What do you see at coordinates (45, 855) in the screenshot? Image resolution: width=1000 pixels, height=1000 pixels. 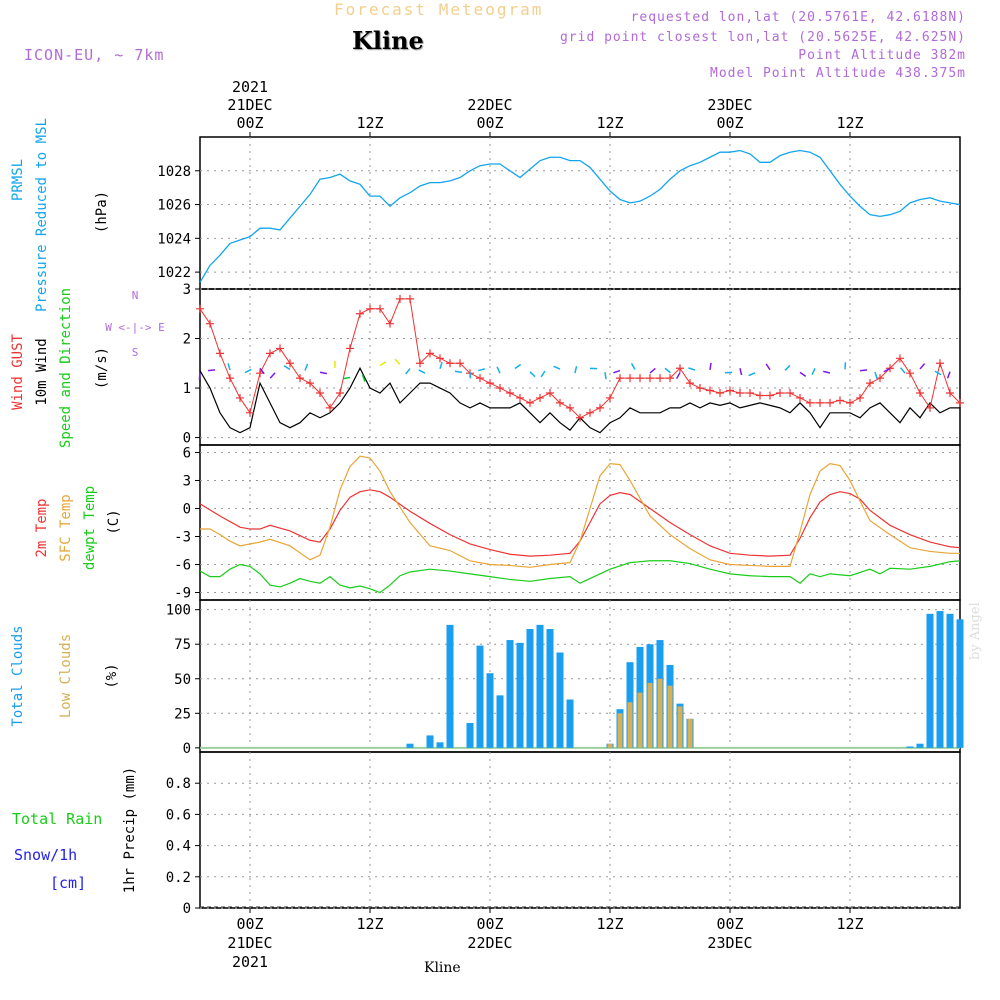 I see `label-snow-1h: Snow/1h` at bounding box center [45, 855].